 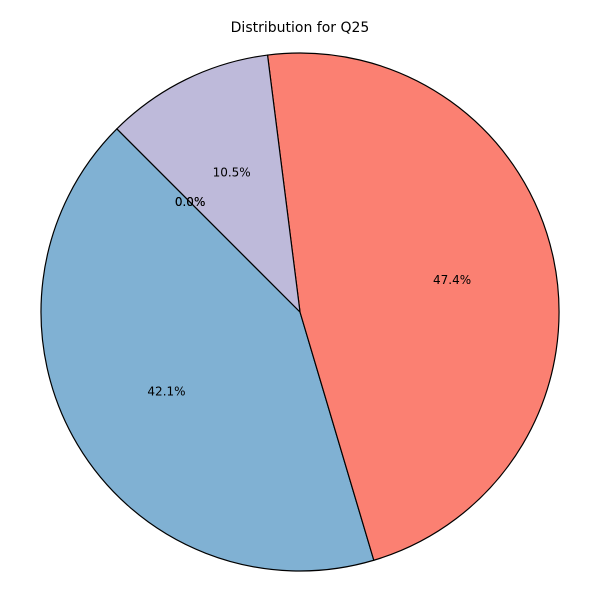 What do you see at coordinates (232, 172) in the screenshot?
I see `pie-slice-label-2: 10.5%` at bounding box center [232, 172].